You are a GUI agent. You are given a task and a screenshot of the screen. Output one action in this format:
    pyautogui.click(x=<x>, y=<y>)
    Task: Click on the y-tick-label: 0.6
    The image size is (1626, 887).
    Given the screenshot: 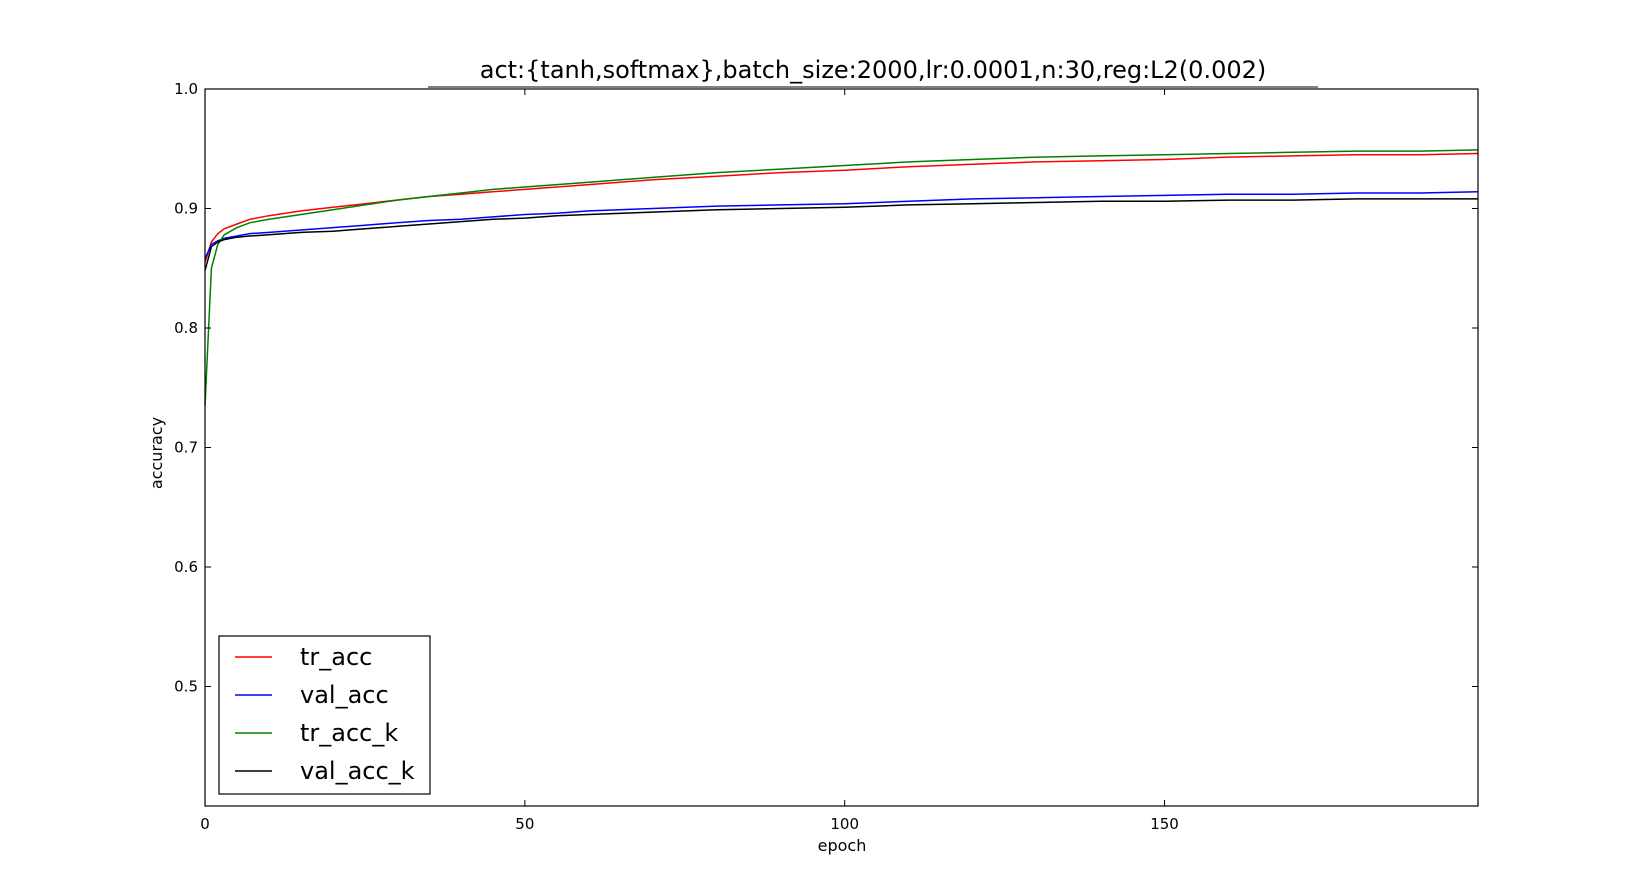 What is the action you would take?
    pyautogui.click(x=186, y=567)
    